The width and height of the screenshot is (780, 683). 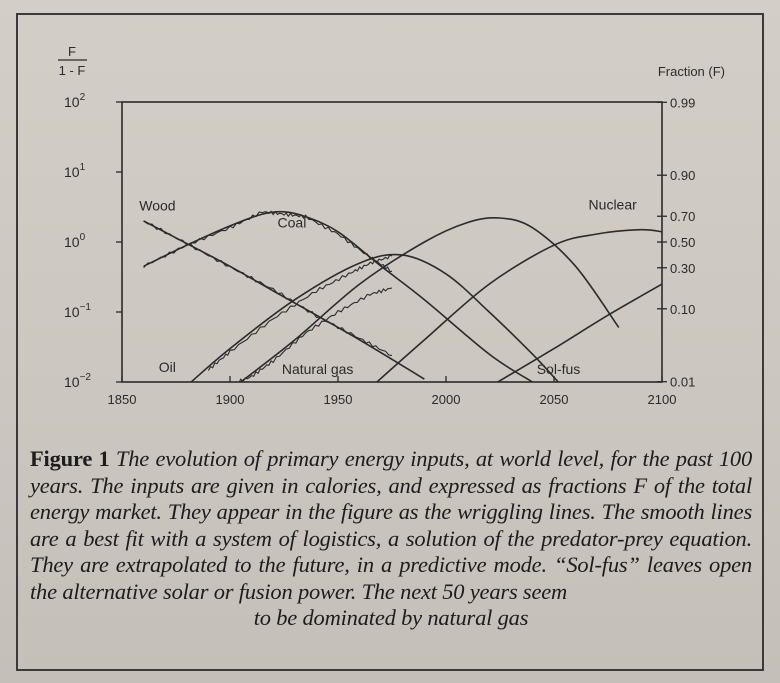 What do you see at coordinates (167, 367) in the screenshot?
I see `series-label-oil: Oil` at bounding box center [167, 367].